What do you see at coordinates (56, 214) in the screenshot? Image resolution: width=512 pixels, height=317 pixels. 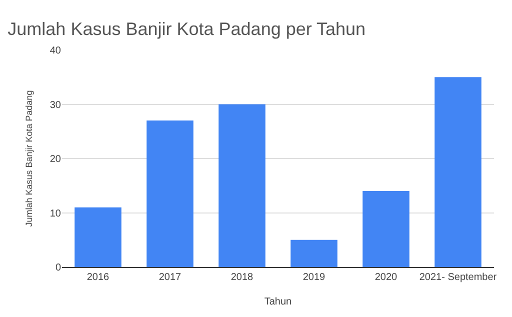 I see `y-tick-label: 10` at bounding box center [56, 214].